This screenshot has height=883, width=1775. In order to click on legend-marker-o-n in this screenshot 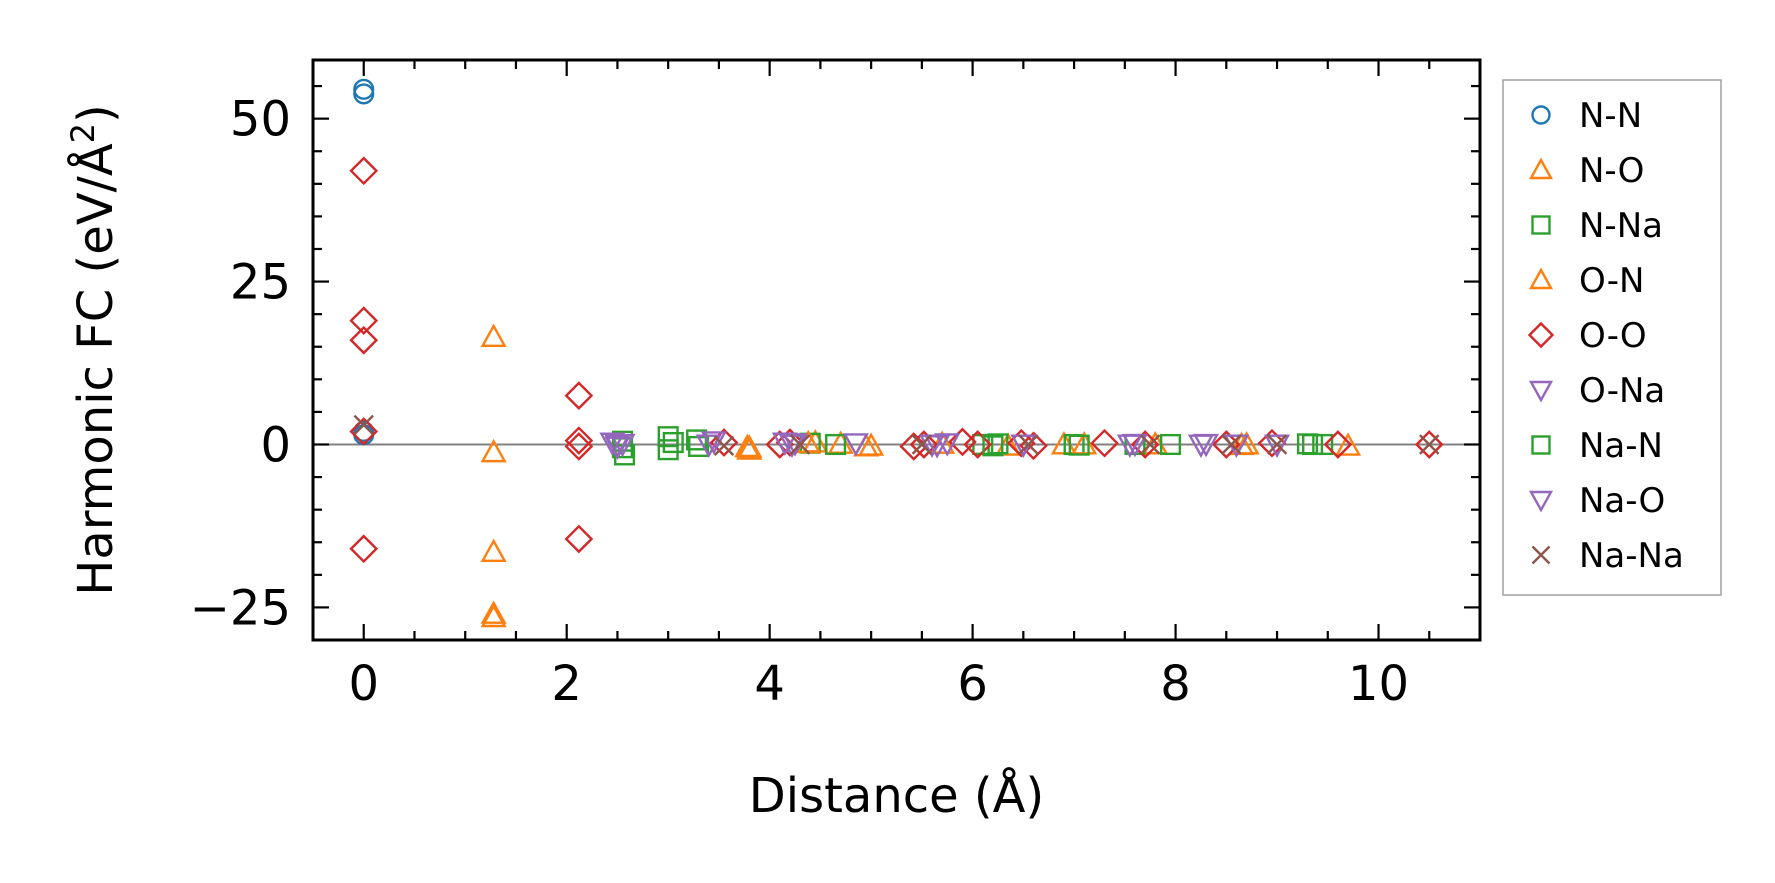, I will do `click(1541, 278)`.